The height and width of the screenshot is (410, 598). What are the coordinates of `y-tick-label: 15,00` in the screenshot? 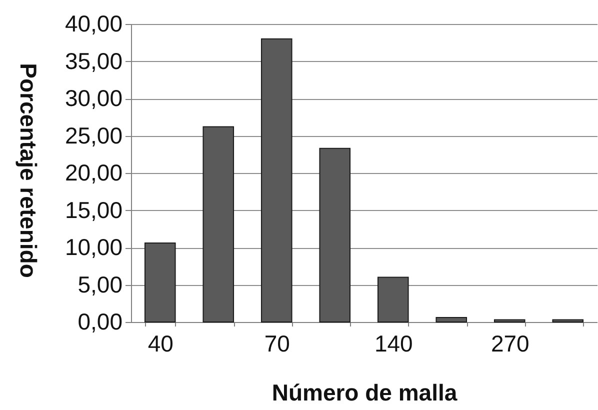 It's located at (93, 209).